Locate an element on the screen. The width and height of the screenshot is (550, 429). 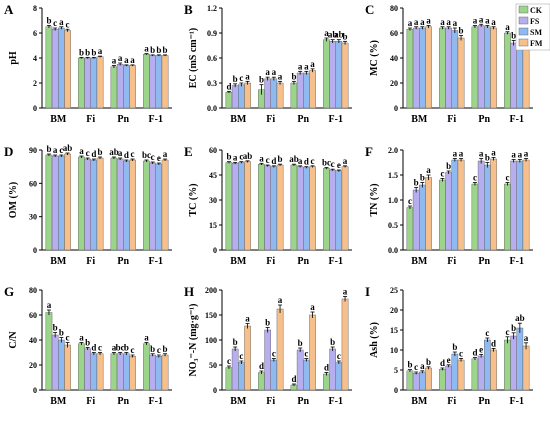
y-tick-label: 90 is located at coordinates (33, 150).